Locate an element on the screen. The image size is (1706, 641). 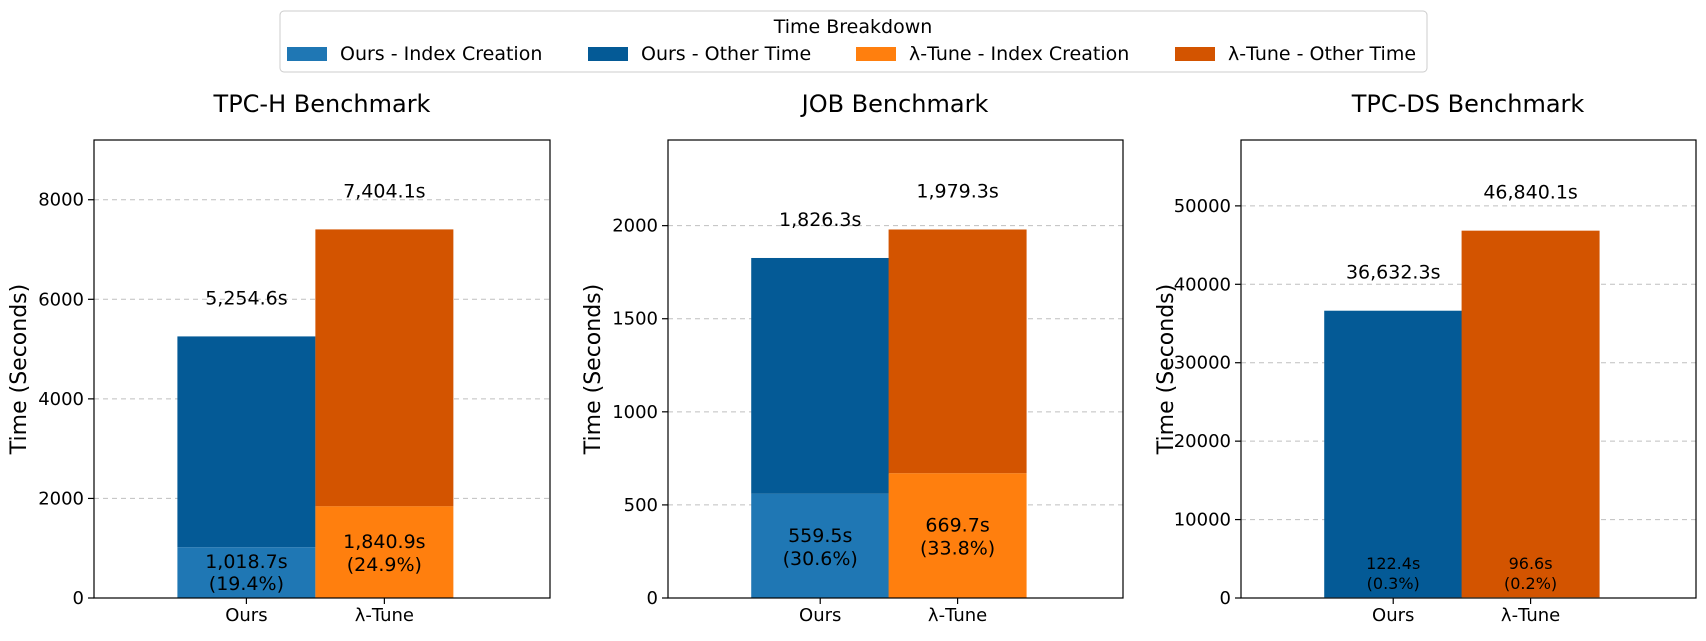
bar-total-label: 36,632.3s is located at coordinates (1393, 273).